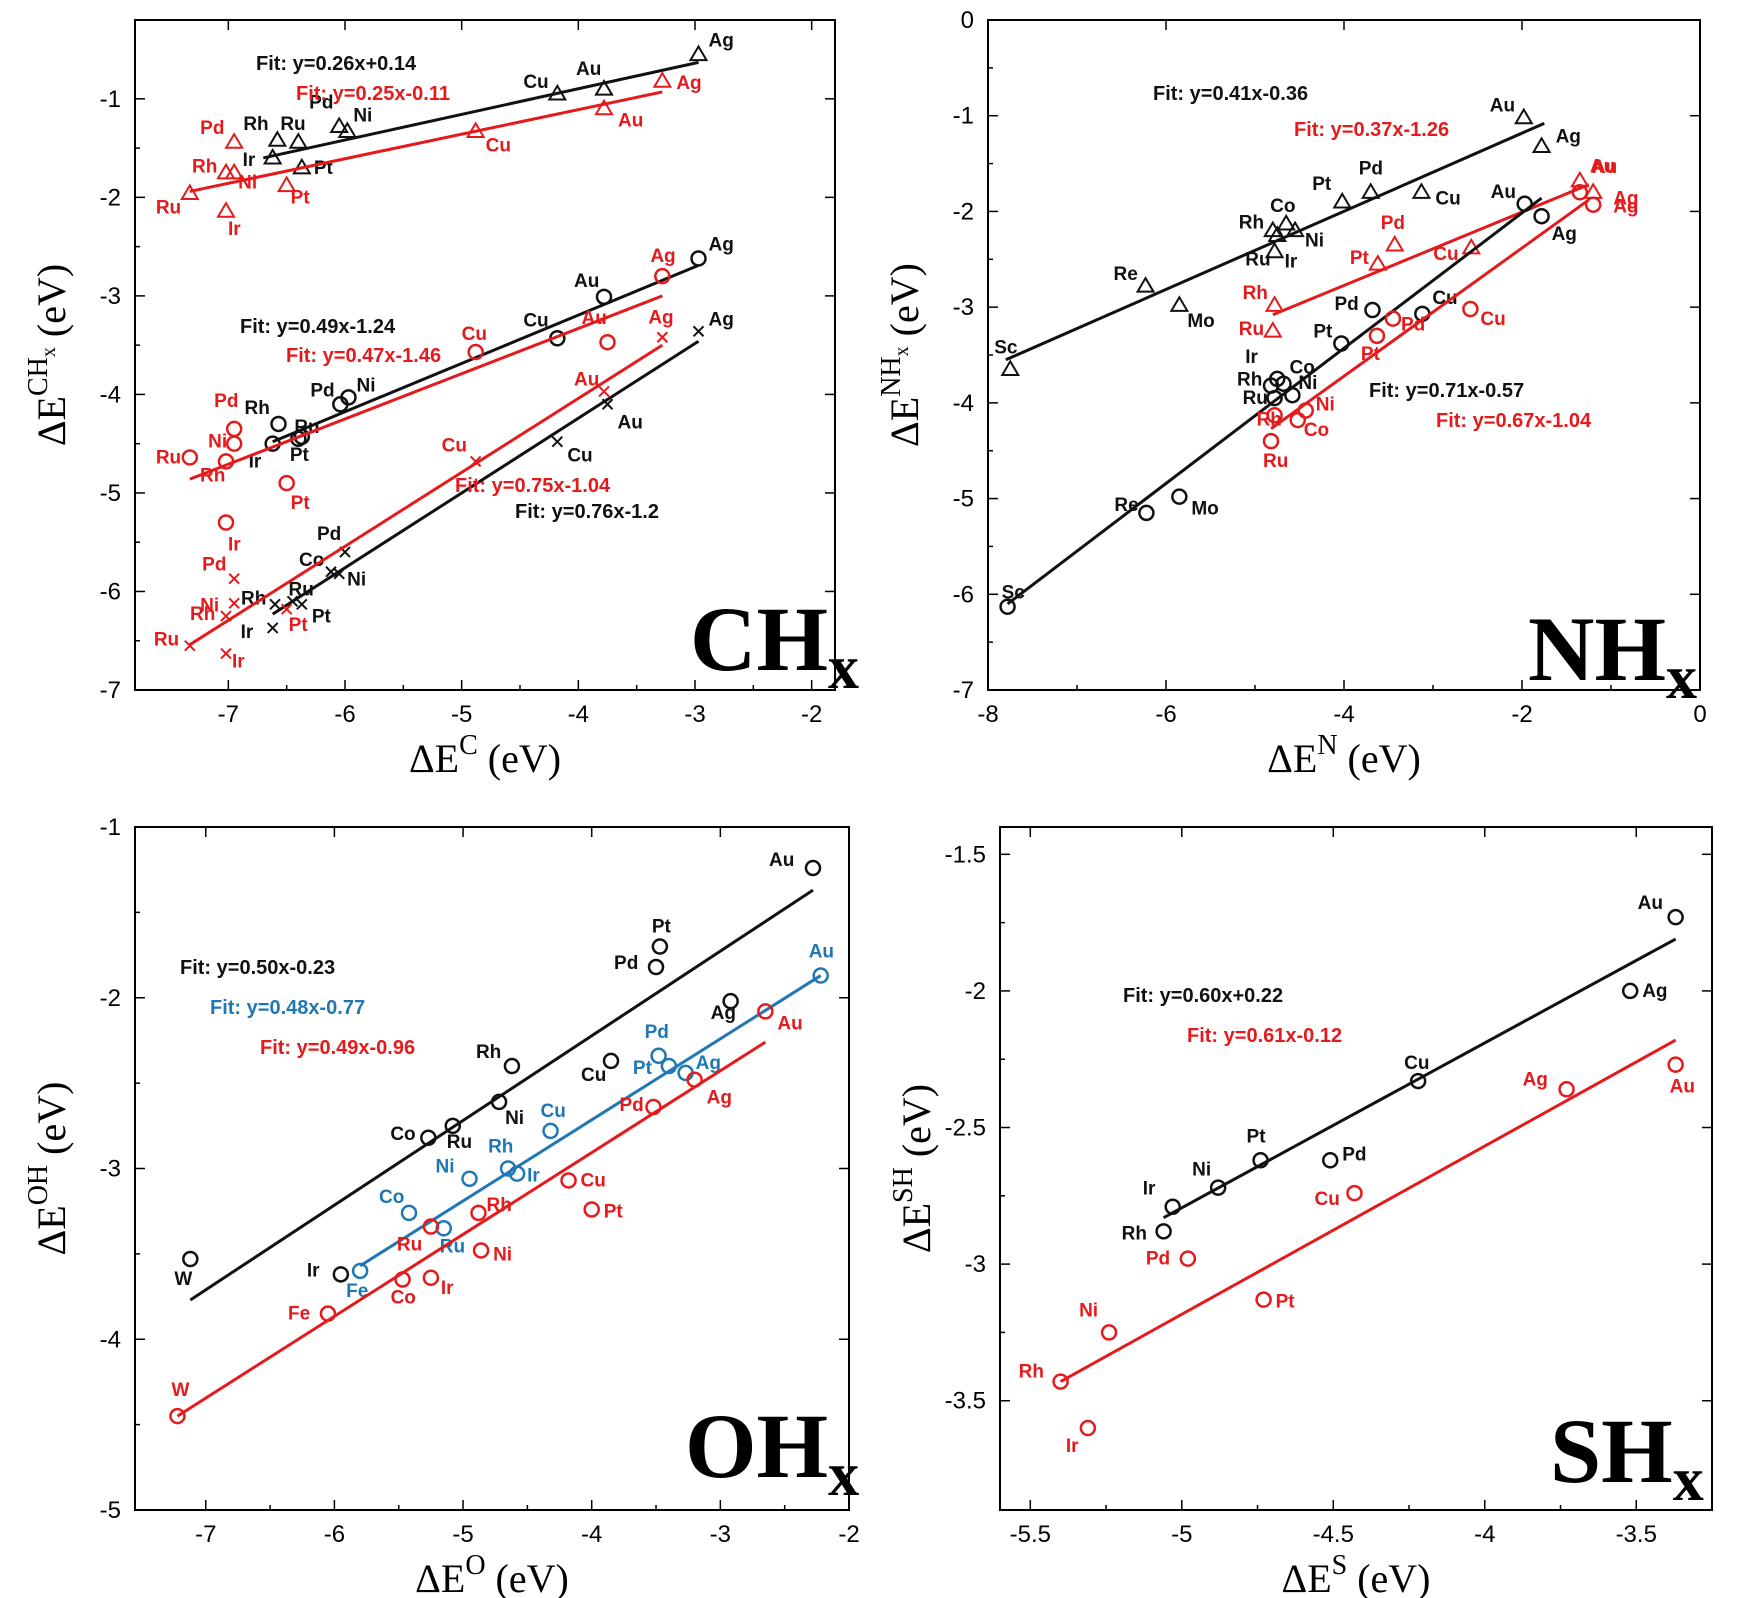  Describe the element at coordinates (110, 493) in the screenshot. I see `y-tick-label: -5` at that location.